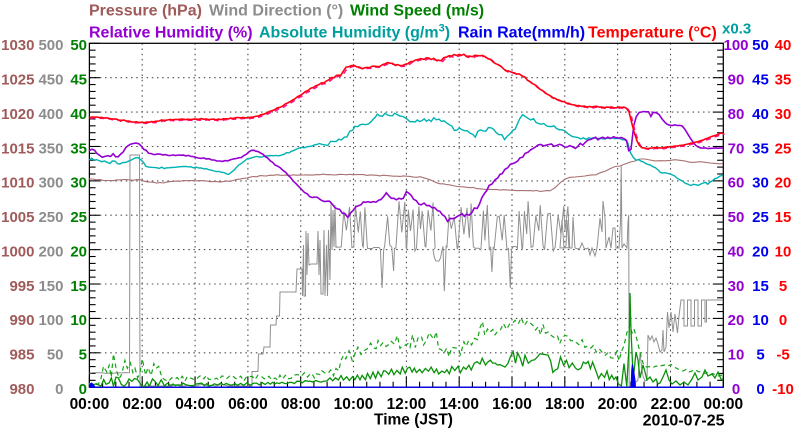  Describe the element at coordinates (512, 404) in the screenshot. I see `svg-text: 16:00` at that location.